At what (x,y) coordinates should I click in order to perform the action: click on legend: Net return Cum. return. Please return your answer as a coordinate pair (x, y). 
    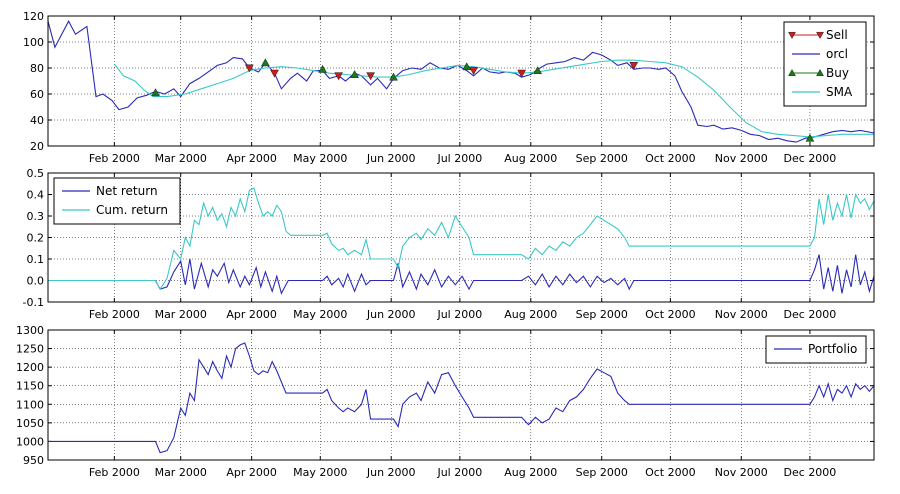
    Looking at the image, I should click on (117, 201).